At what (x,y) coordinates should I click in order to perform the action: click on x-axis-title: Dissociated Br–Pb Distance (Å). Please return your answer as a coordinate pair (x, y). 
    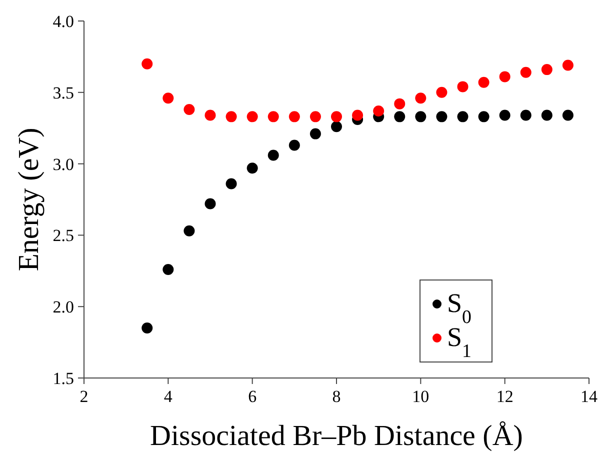
    Looking at the image, I should click on (336, 436).